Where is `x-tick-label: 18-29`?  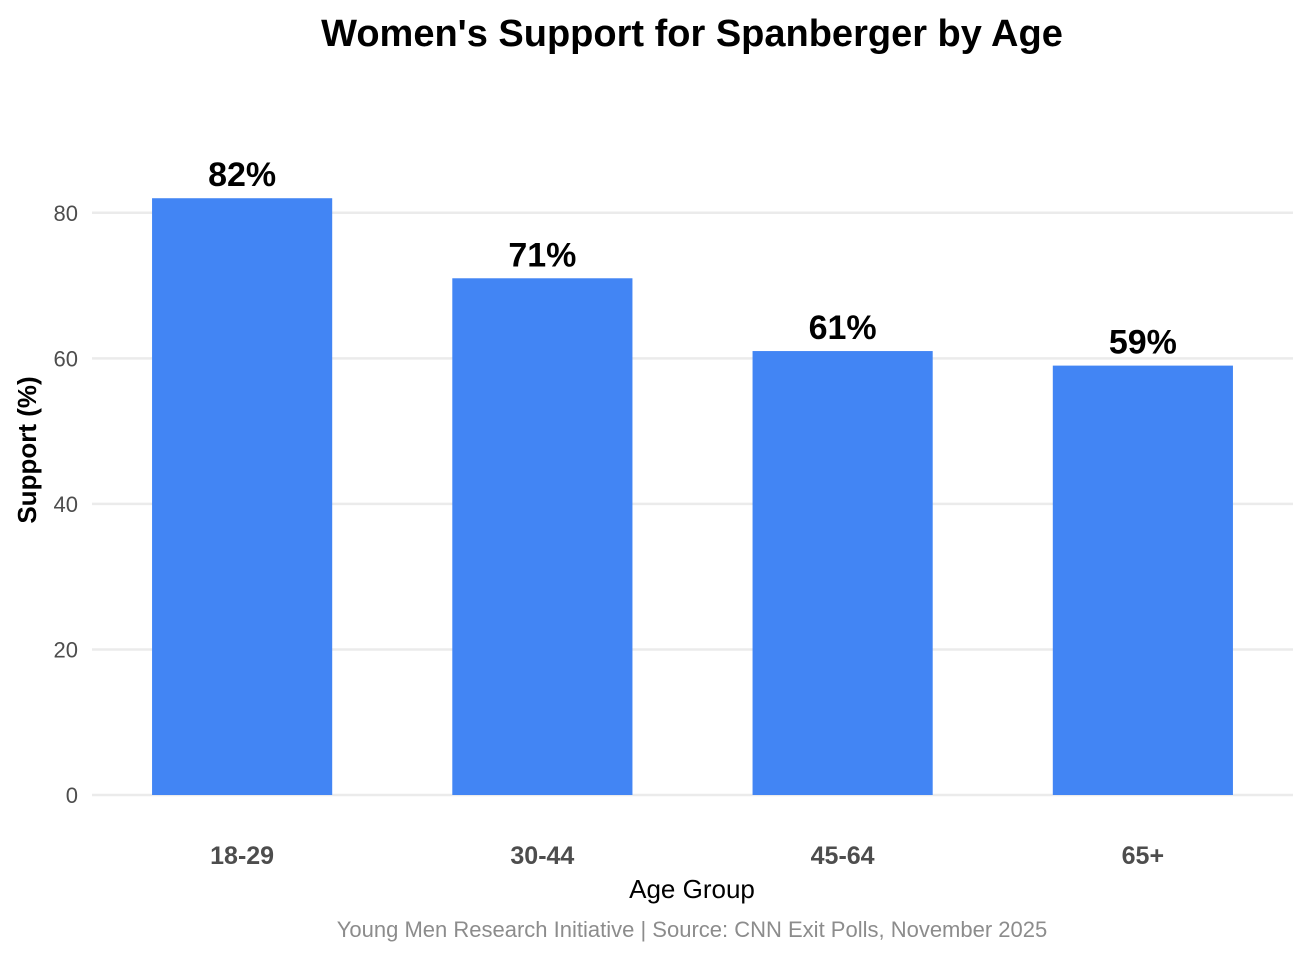
x-tick-label: 18-29 is located at coordinates (242, 856).